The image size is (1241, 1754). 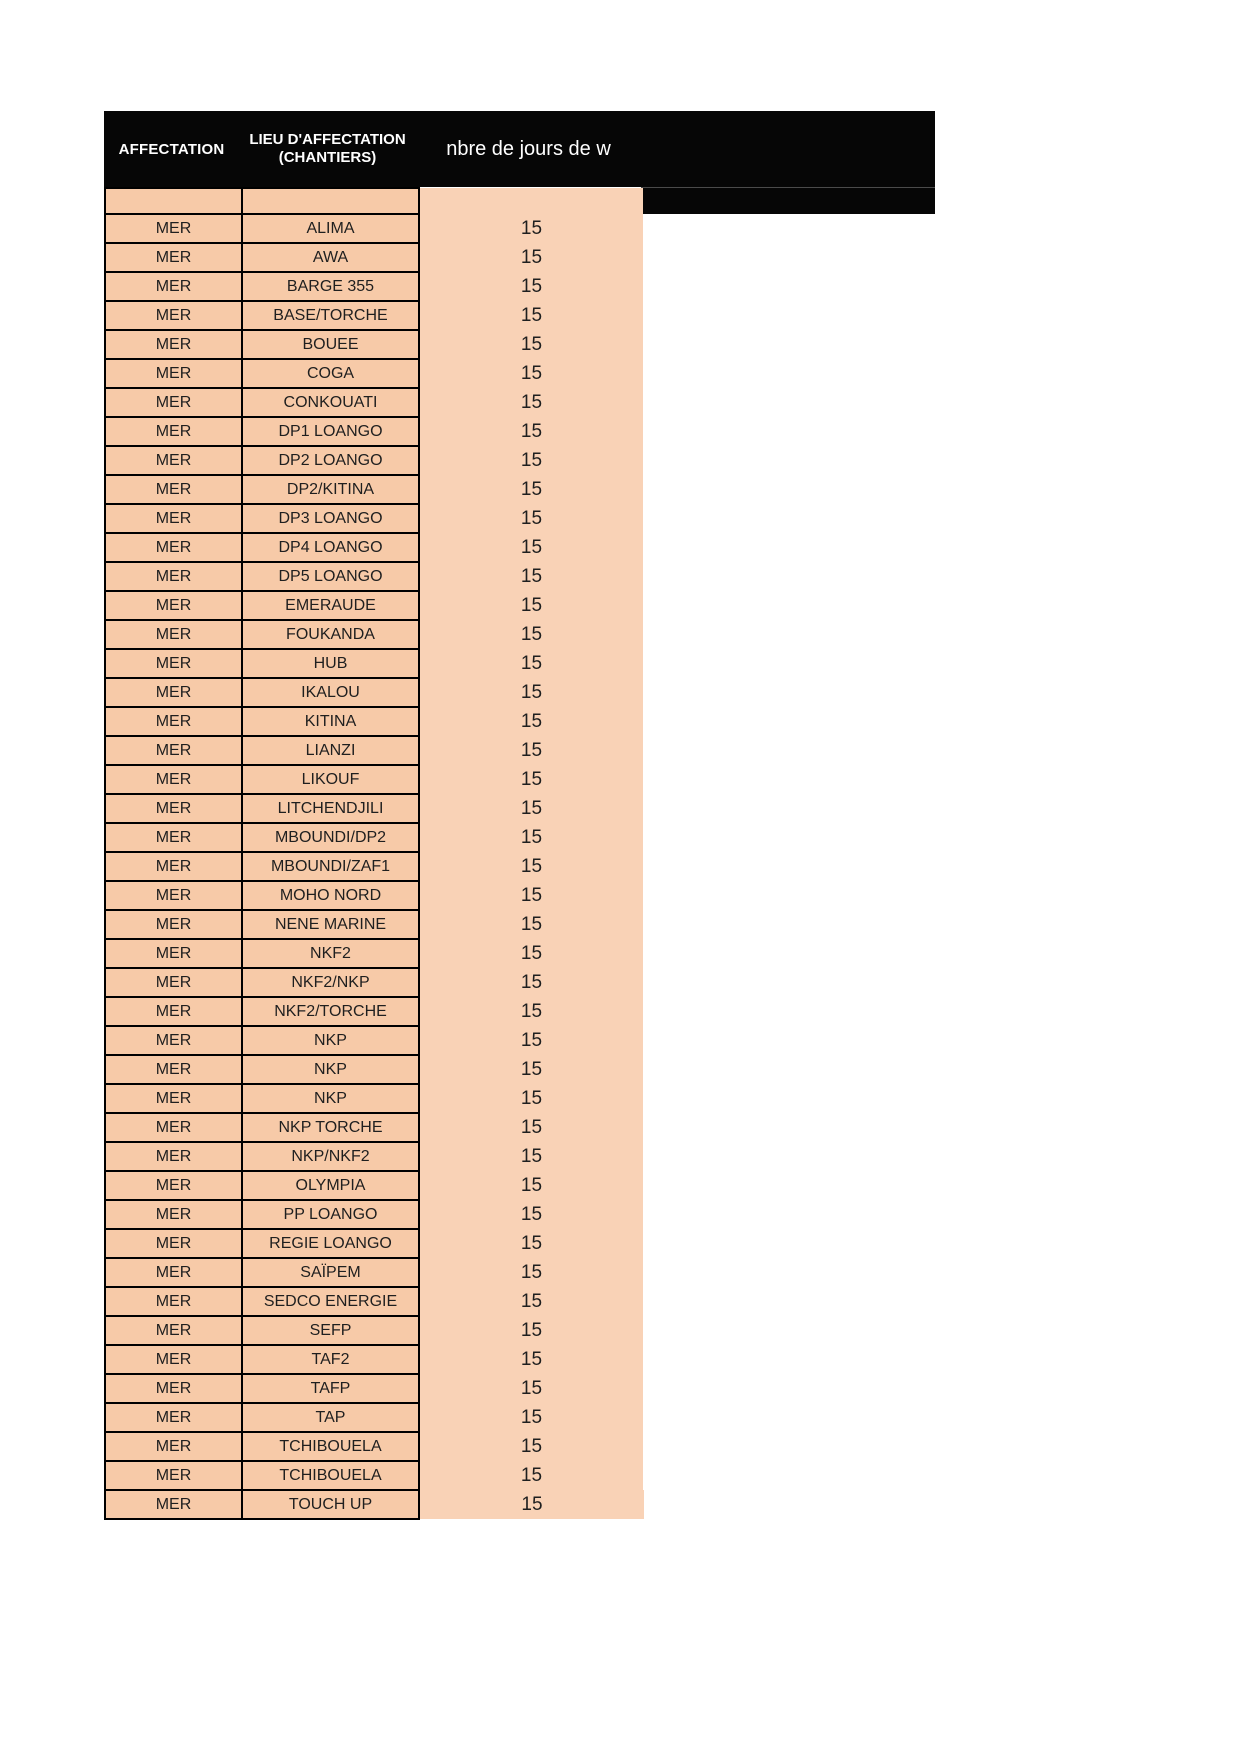 I want to click on cell-lieu: MBOUNDI/ZAF1, so click(x=330, y=866).